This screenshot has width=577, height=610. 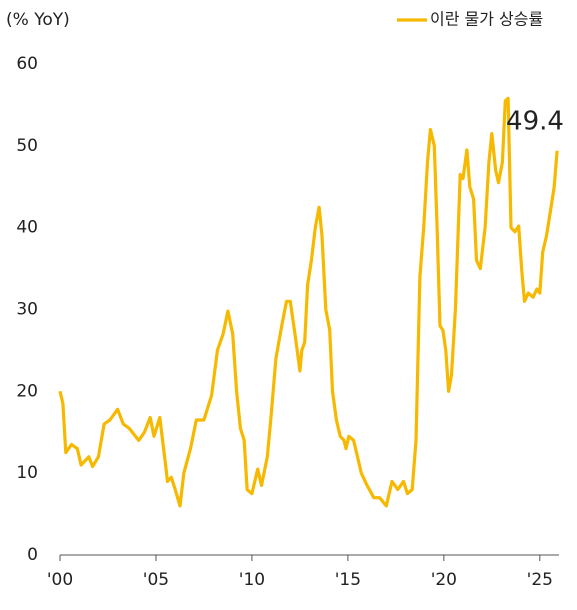 I want to click on y-tick-label: 10, so click(x=27, y=473).